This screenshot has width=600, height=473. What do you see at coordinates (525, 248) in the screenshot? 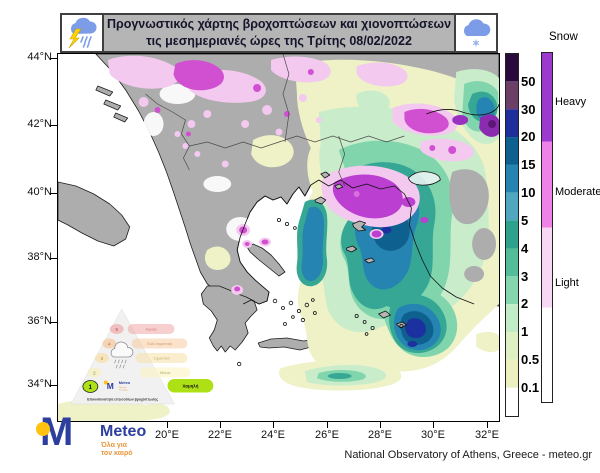
I see `rain-scale-4: 4` at bounding box center [525, 248].